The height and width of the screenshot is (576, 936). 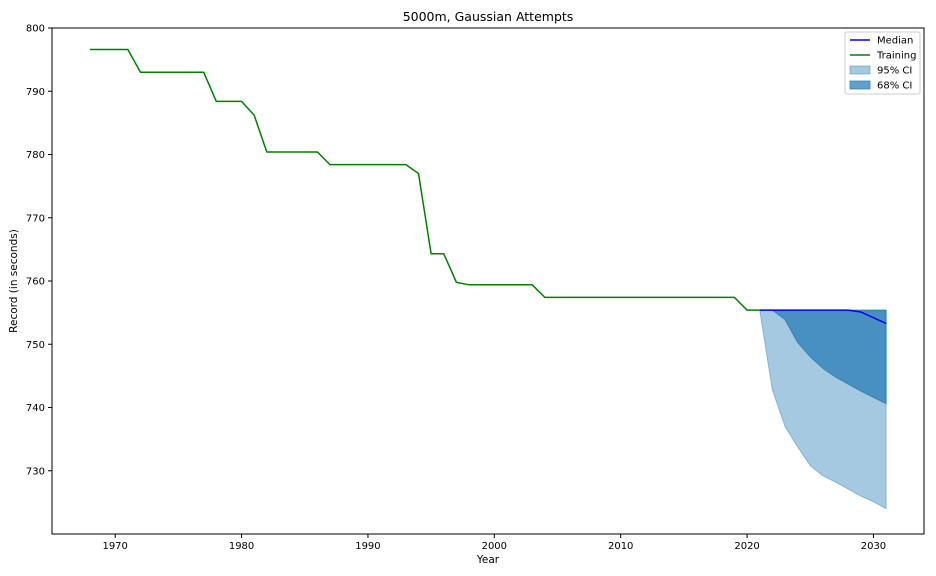 I want to click on legend-box, so click(x=882, y=63).